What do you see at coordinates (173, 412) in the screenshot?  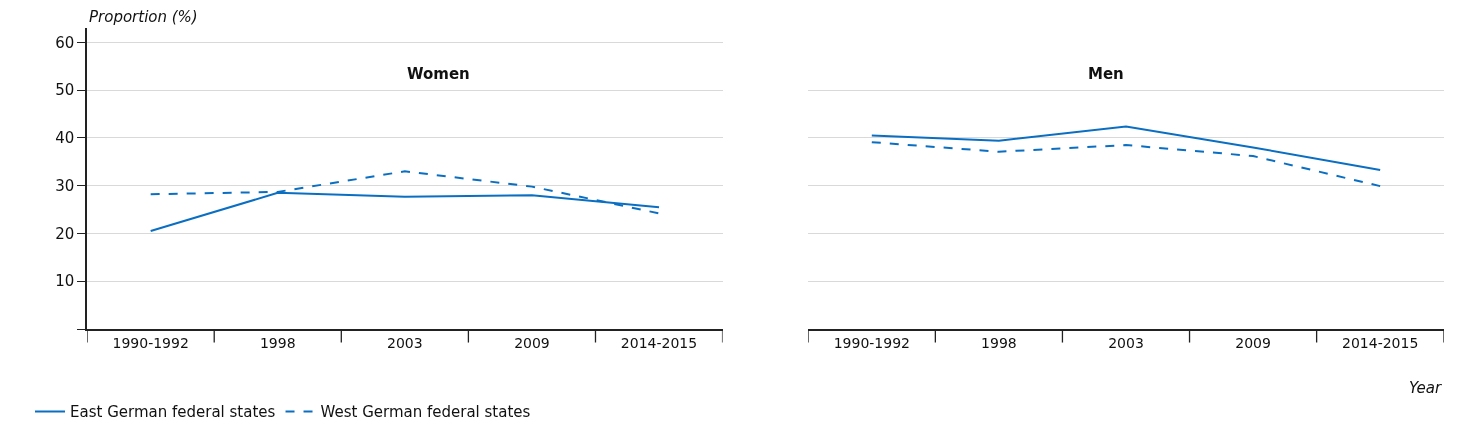 I see `legend-label: East German federal states` at bounding box center [173, 412].